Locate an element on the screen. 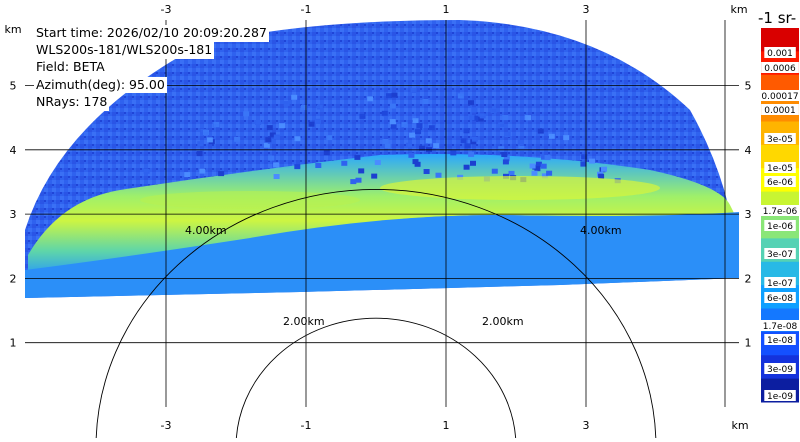 The image size is (800, 442). y-tick-label-right: 3 is located at coordinates (748, 214).